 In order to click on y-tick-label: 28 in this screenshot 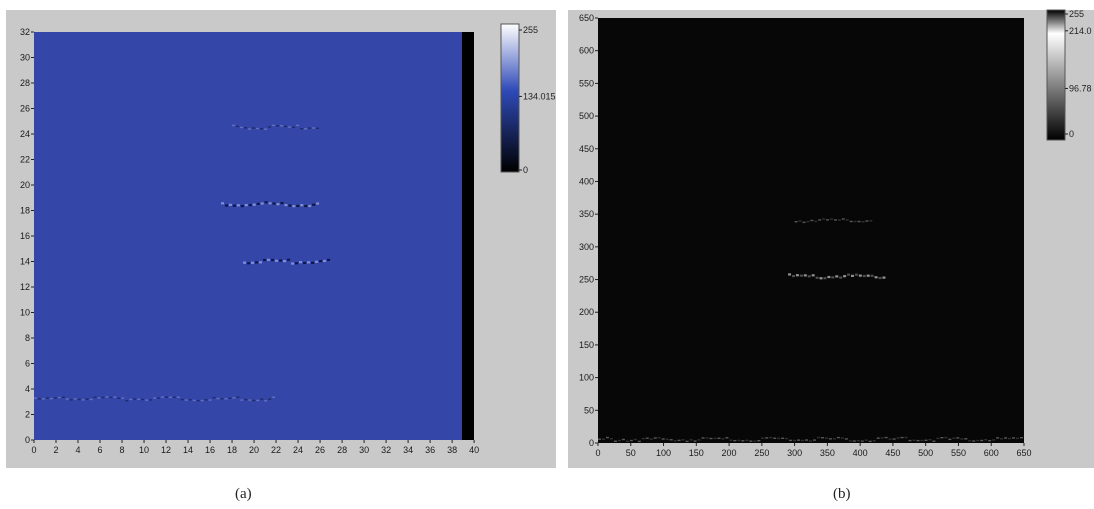, I will do `click(25, 83)`.